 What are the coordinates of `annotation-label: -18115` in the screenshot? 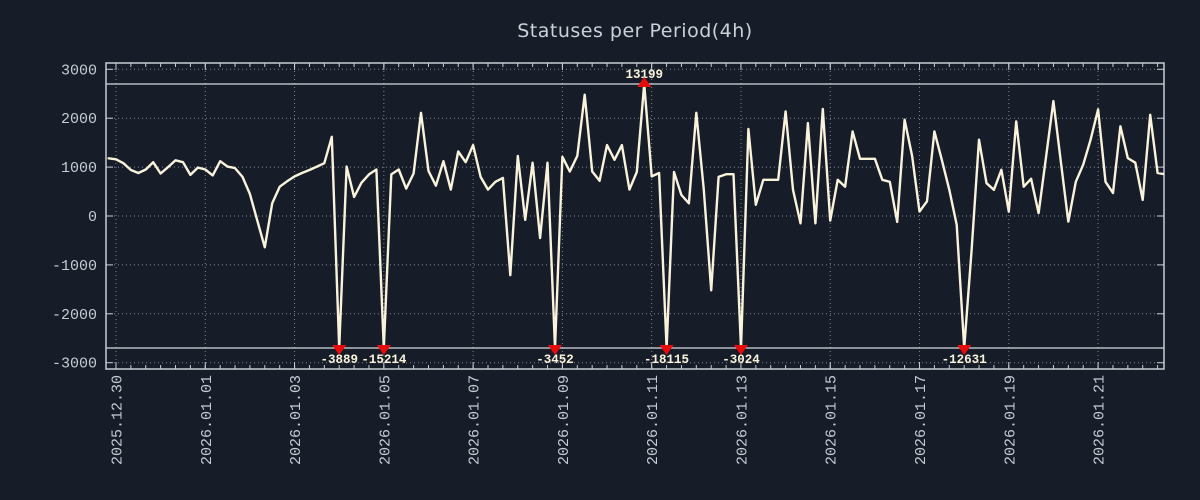 It's located at (666, 360).